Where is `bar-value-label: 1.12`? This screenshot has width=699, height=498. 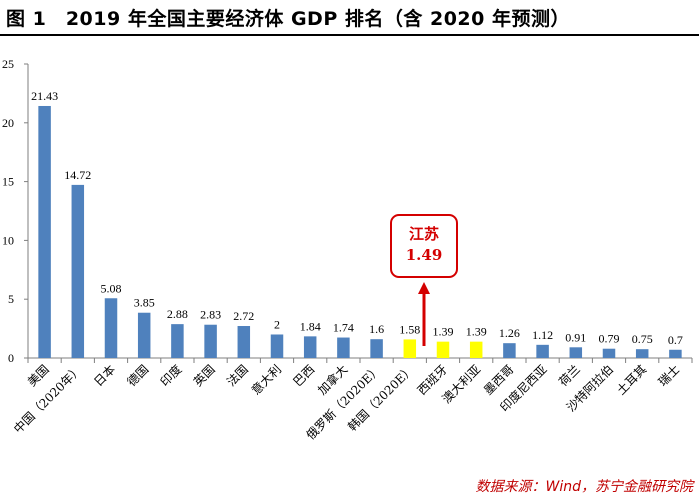 bar-value-label: 1.12 is located at coordinates (542, 335).